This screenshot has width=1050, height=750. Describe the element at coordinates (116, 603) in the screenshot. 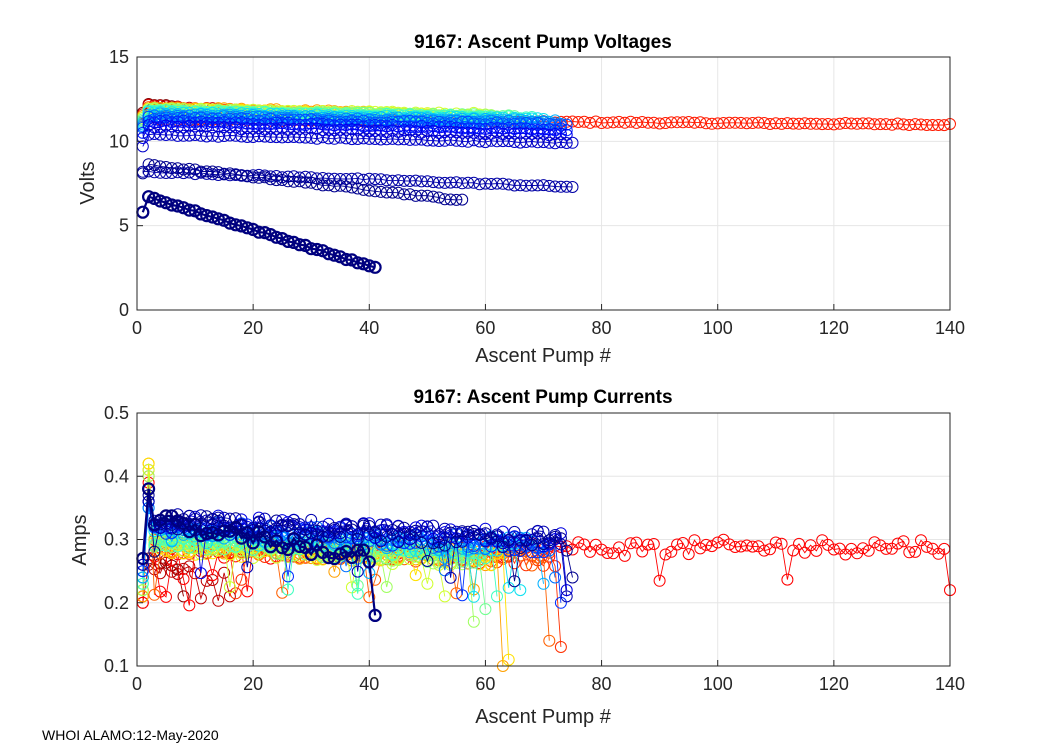

I see `current-y-tick-label: 0.2` at that location.